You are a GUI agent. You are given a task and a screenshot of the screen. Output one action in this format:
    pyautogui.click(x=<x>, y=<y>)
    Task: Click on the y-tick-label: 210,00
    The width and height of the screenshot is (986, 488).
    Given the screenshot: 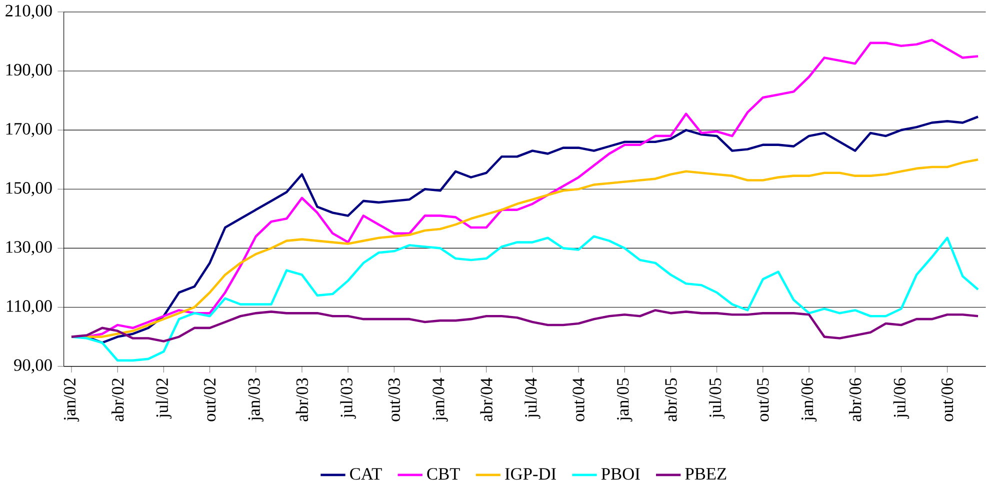 What is the action you would take?
    pyautogui.click(x=29, y=12)
    